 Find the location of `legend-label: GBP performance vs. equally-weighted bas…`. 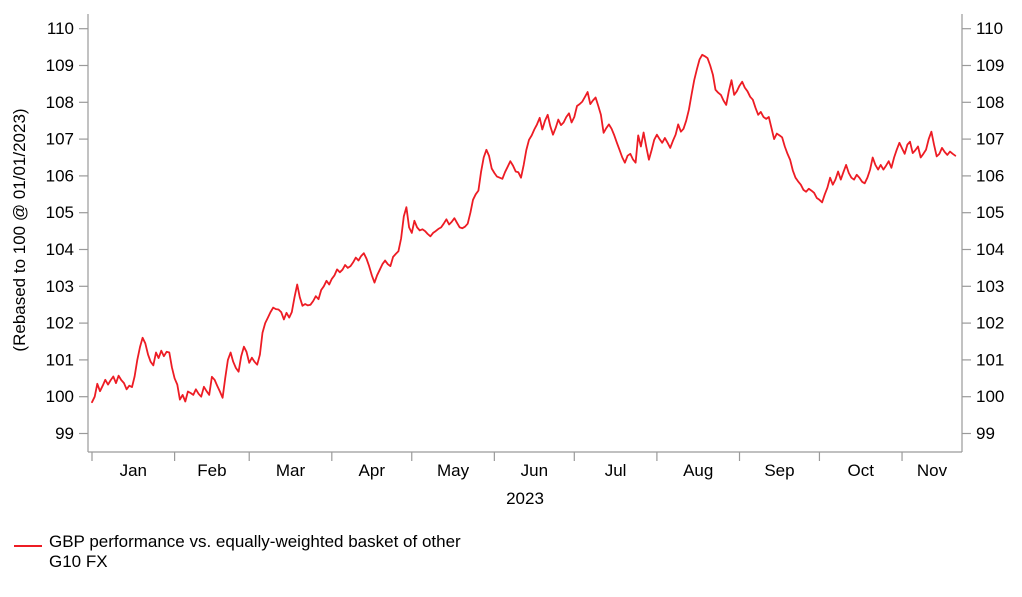

legend-label: GBP performance vs. equally-weighted bas… is located at coordinates (255, 551).